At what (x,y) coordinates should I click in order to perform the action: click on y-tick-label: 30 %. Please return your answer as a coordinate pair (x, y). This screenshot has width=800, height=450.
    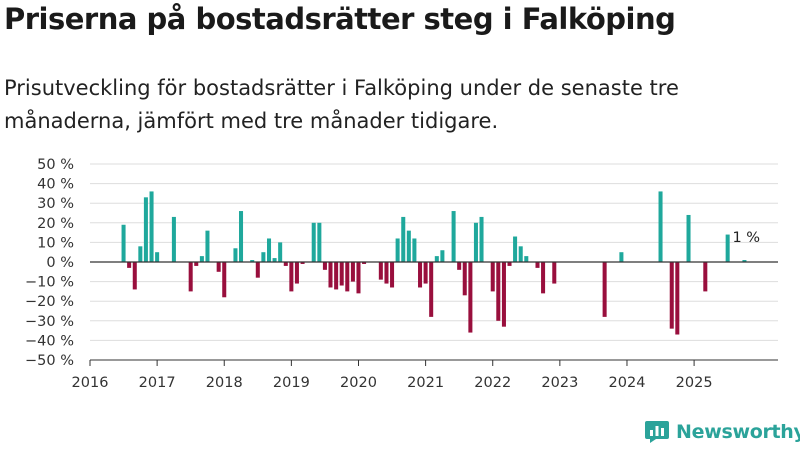
    Looking at the image, I should click on (55, 204).